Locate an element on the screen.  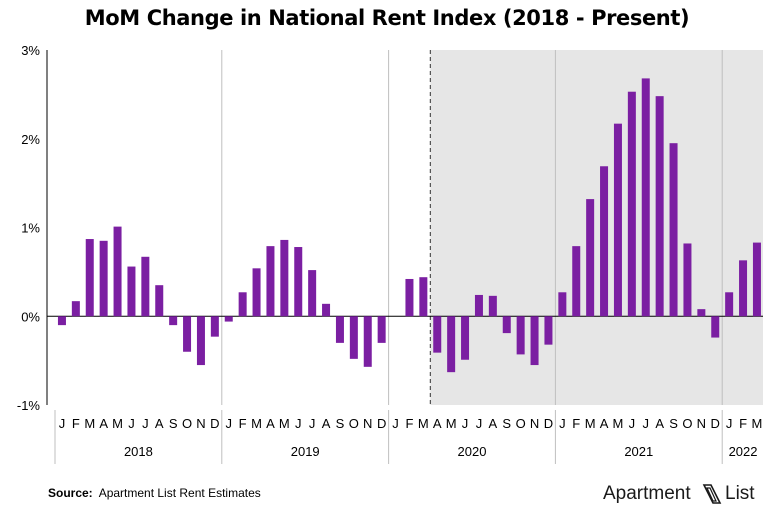
y-tick-label: 0% is located at coordinates (30, 316).